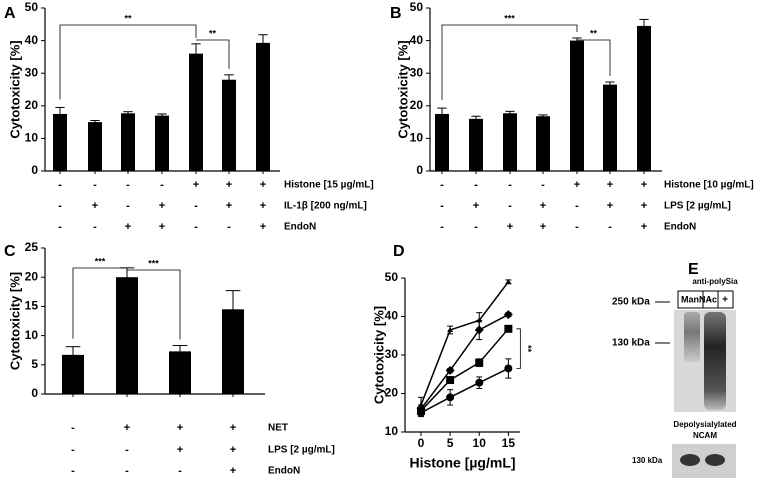 The width and height of the screenshot is (761, 495). I want to click on panel-label: E, so click(693, 269).